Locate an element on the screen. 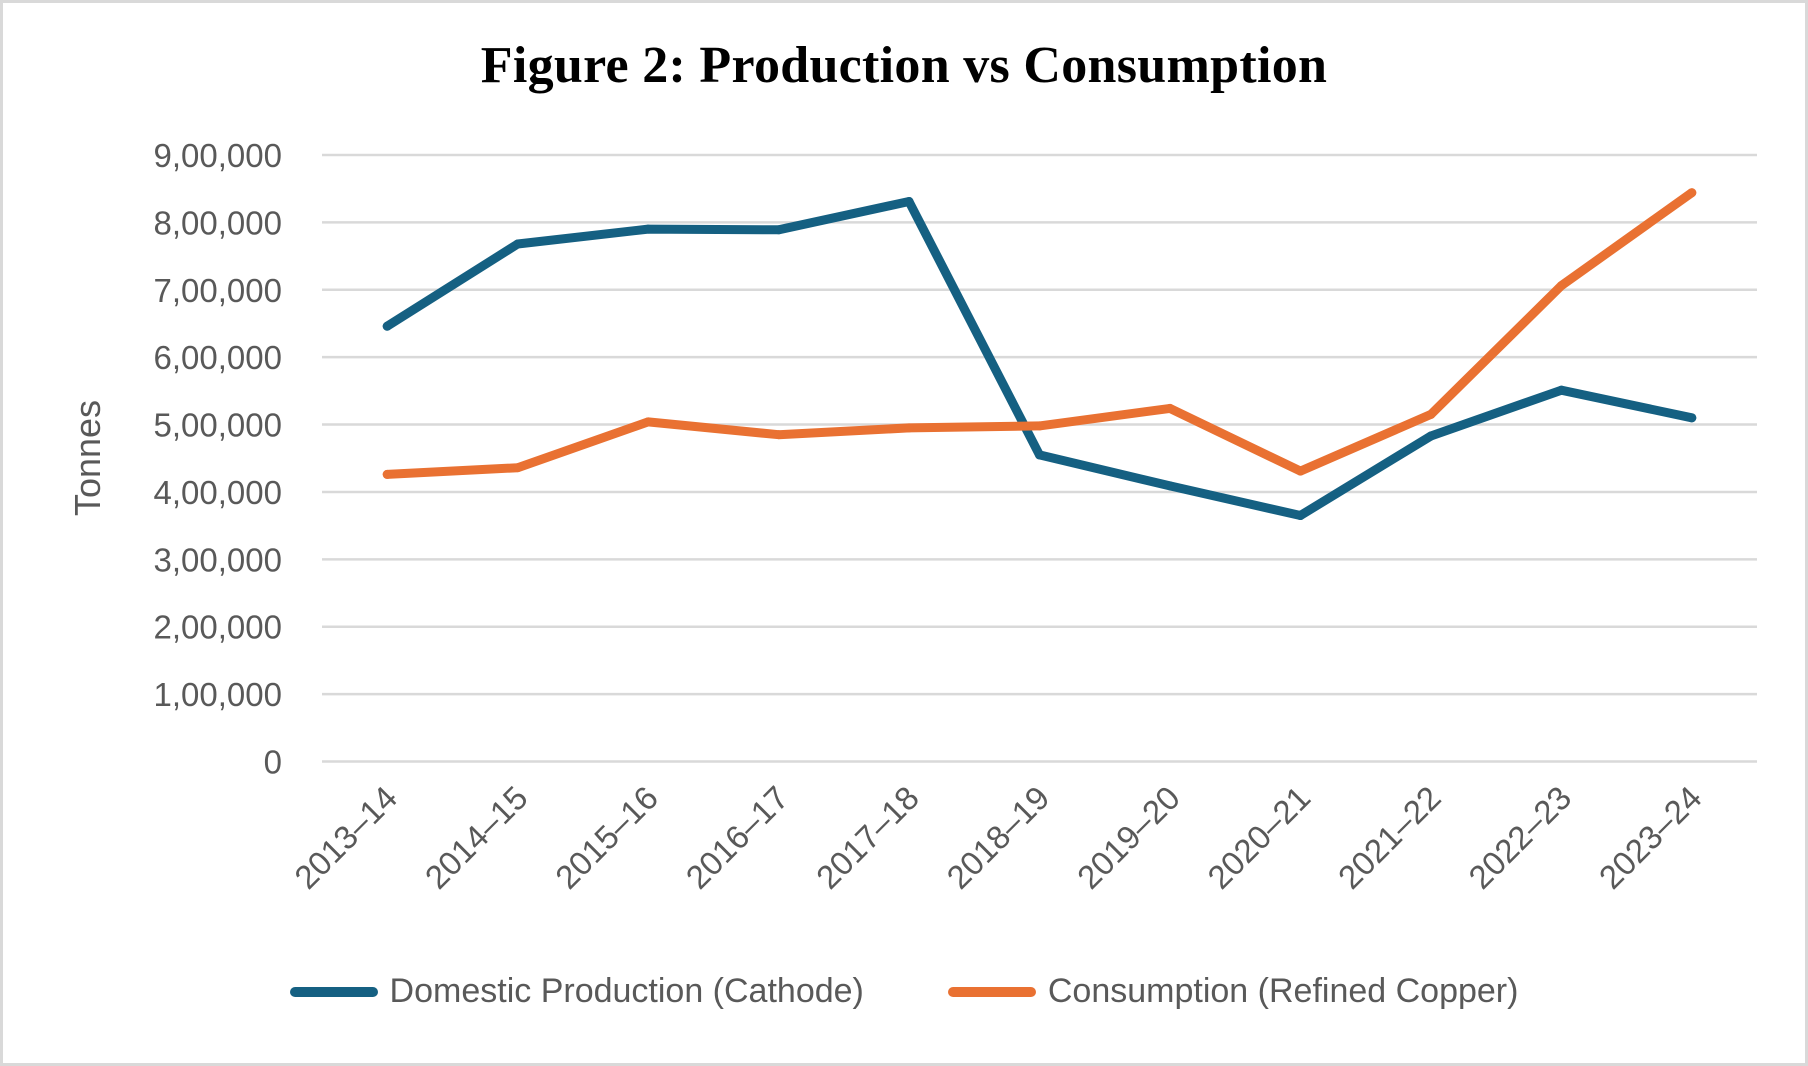 The width and height of the screenshot is (1808, 1066). y-tick-label: 3,00,000 is located at coordinates (218, 559).